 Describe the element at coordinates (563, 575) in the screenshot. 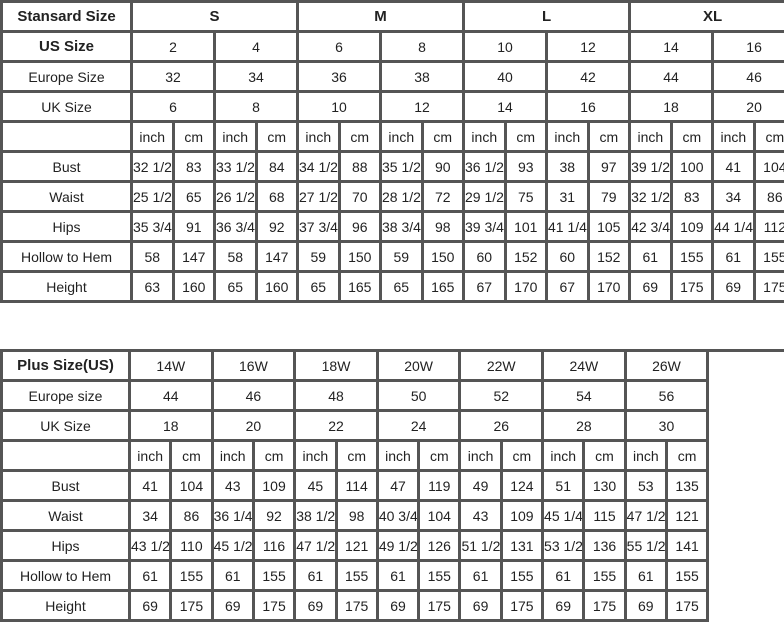

I see `measurement-value: 61` at that location.